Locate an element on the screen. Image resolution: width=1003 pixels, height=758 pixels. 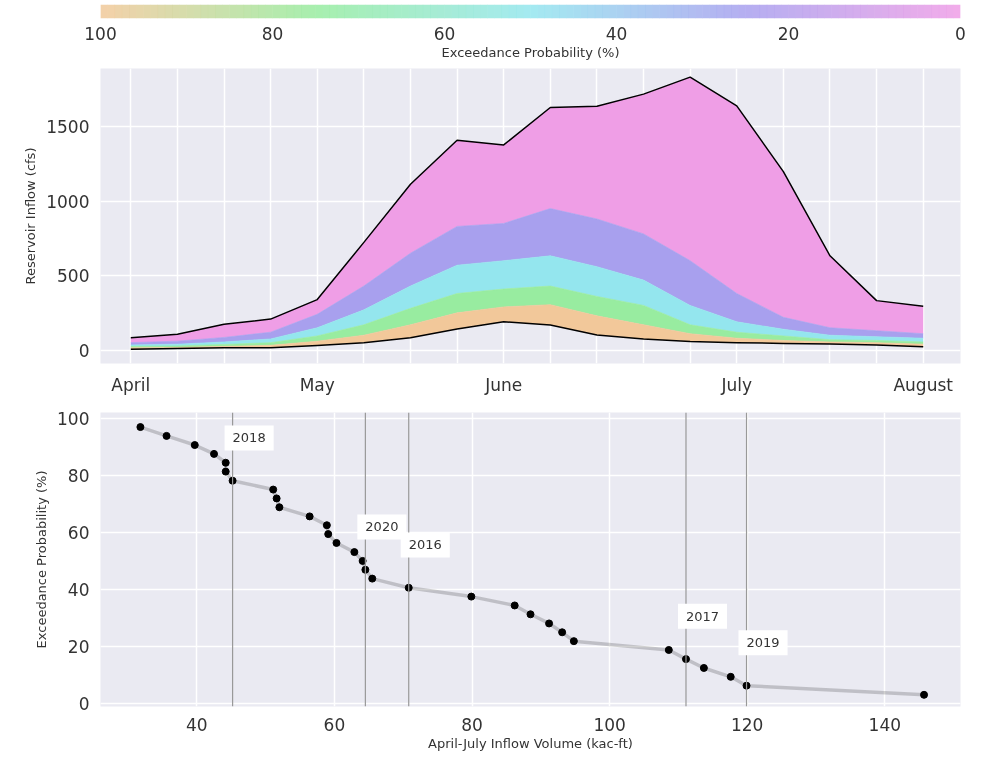
color-bar-label: 0 is located at coordinates (960, 33).